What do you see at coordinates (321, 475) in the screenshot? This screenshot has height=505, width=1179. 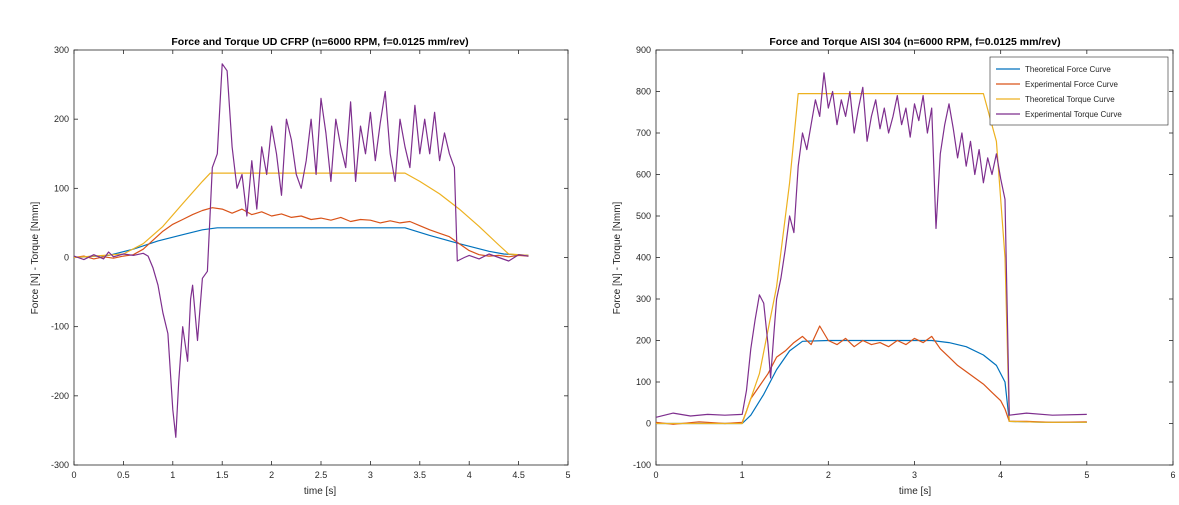 I see `x-tick-label: 2.5` at bounding box center [321, 475].